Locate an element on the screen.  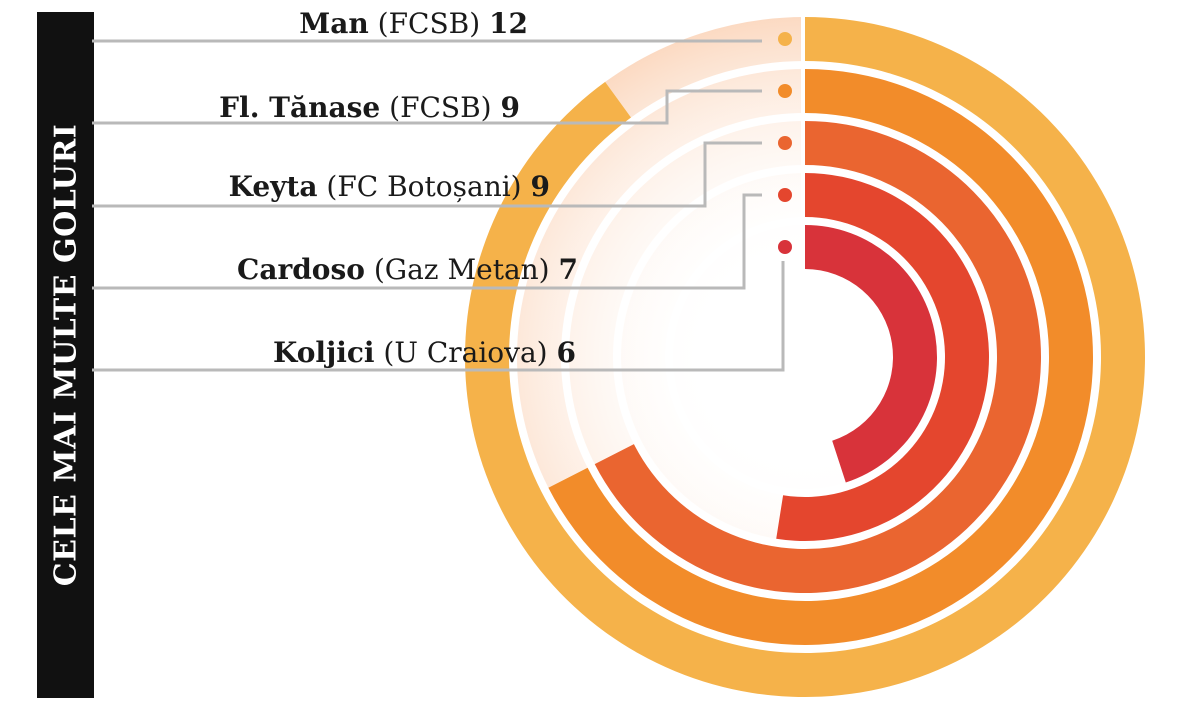
player-name: Keyta is located at coordinates (273, 186).